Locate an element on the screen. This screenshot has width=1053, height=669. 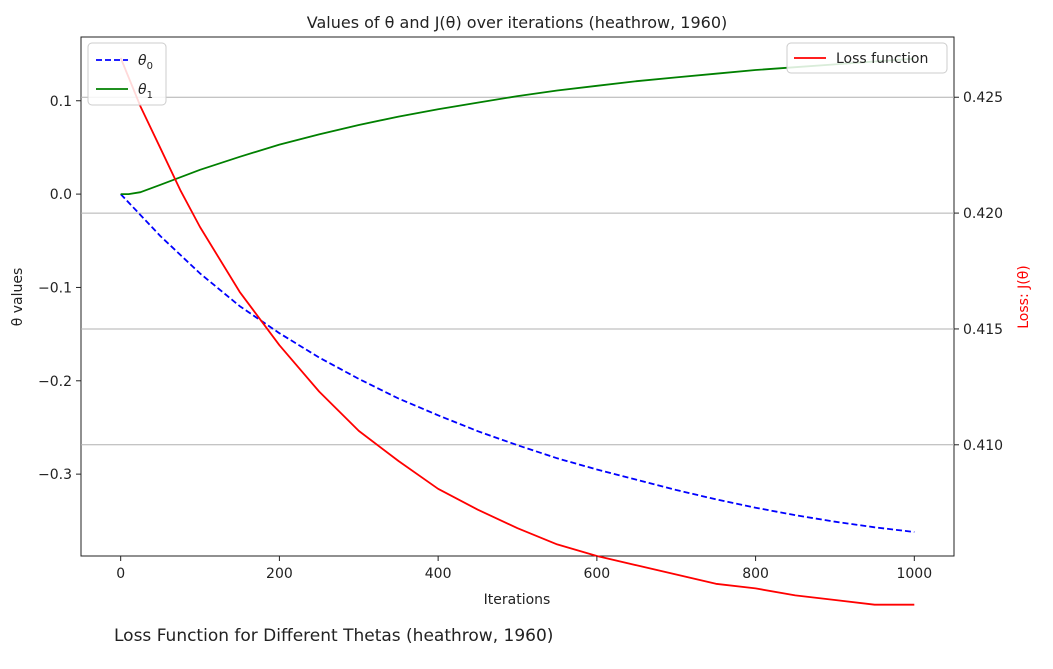
x-tick-label: 1000 is located at coordinates (914, 574).